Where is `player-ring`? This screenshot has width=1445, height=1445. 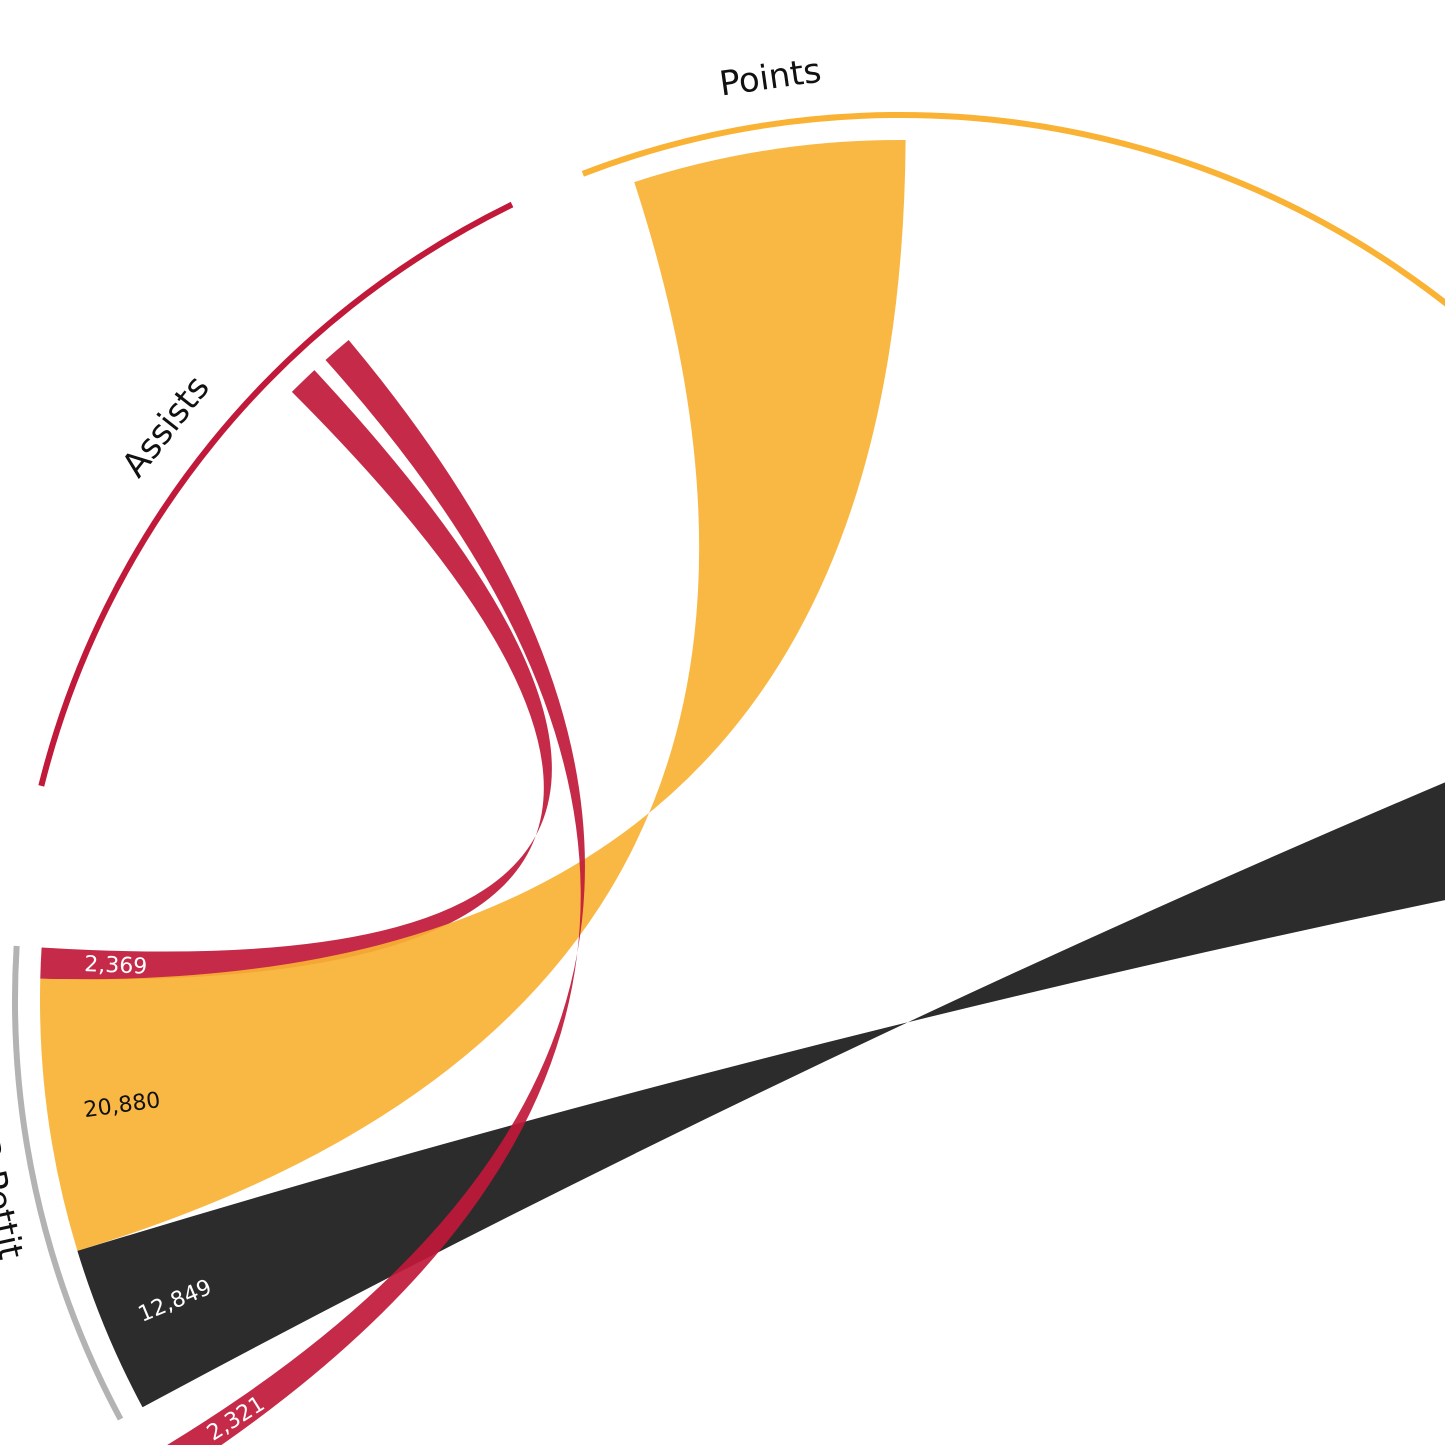
player-ring is located at coordinates (68, 1183).